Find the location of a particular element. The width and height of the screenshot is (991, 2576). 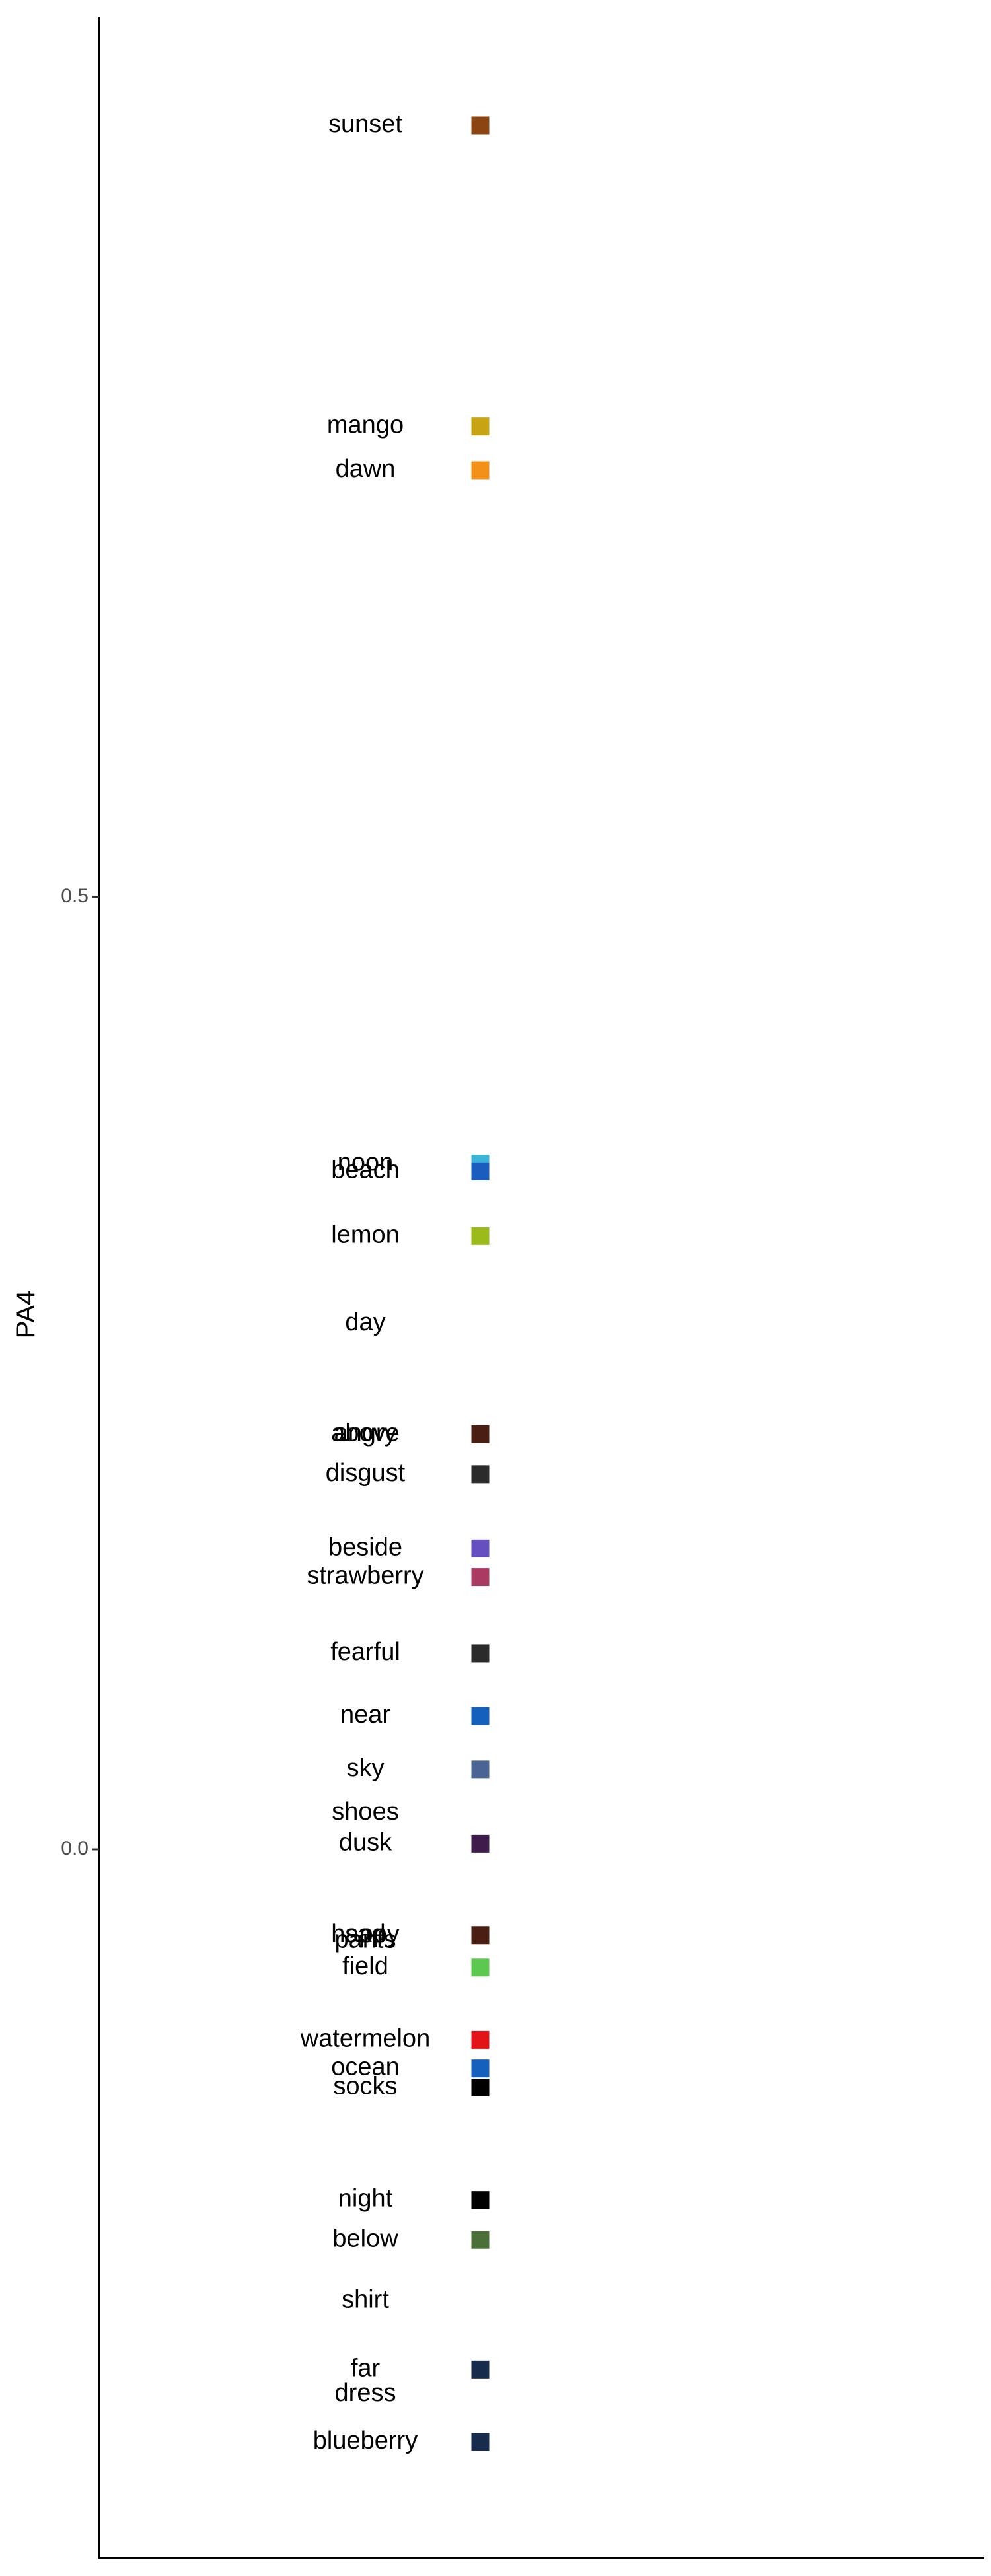

label-sky: sky is located at coordinates (366, 1768).